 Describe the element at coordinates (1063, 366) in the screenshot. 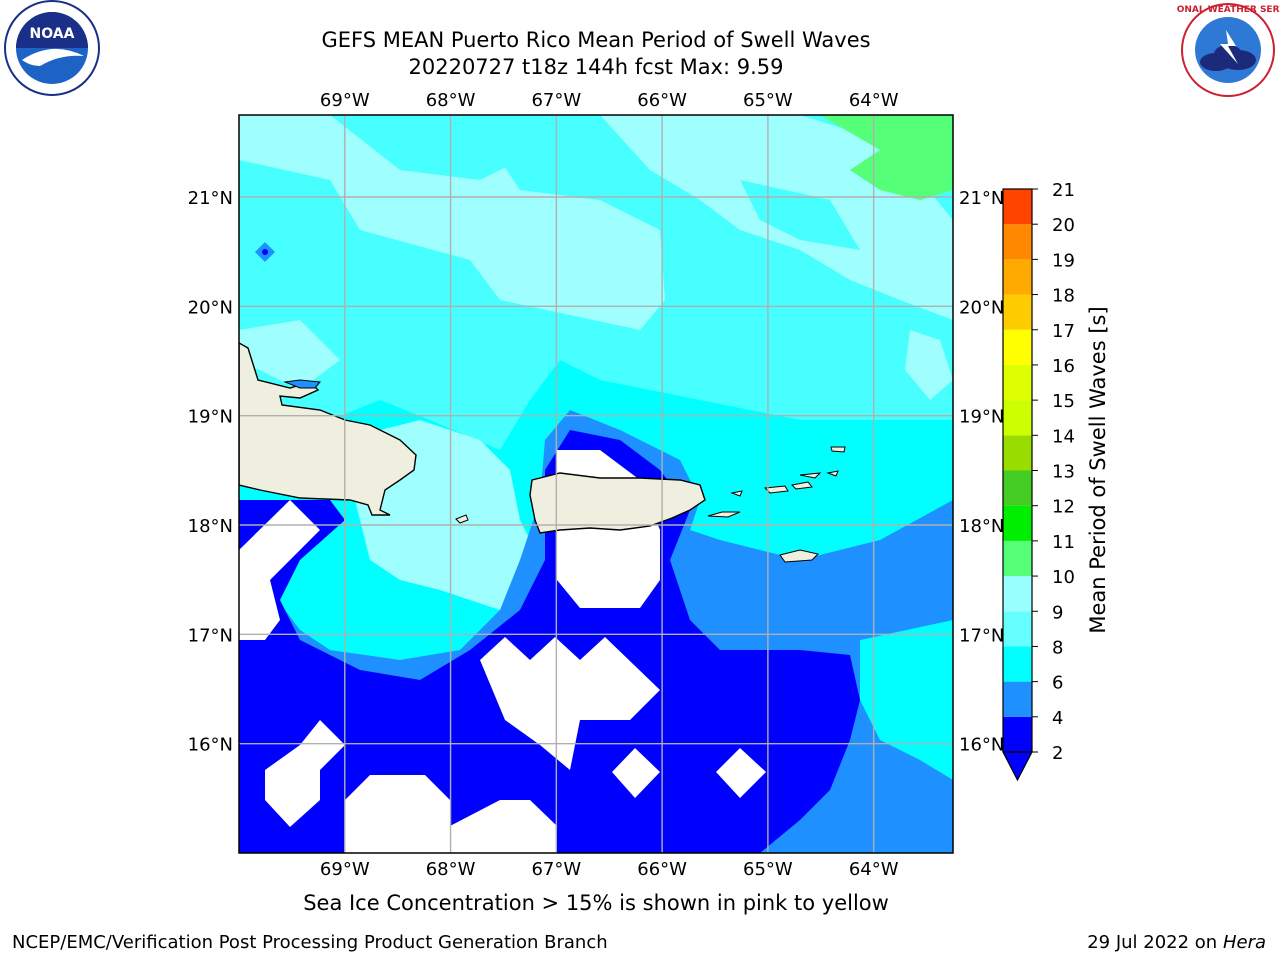

I see `colorbar-tick-label: 16` at that location.